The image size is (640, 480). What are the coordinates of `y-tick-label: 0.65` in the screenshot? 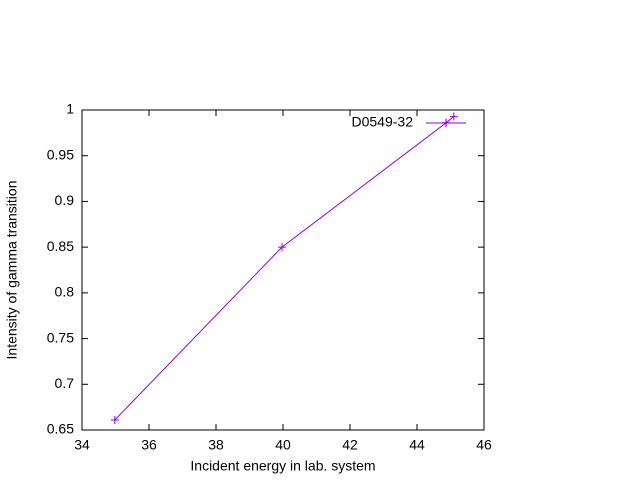 It's located at (60, 429).